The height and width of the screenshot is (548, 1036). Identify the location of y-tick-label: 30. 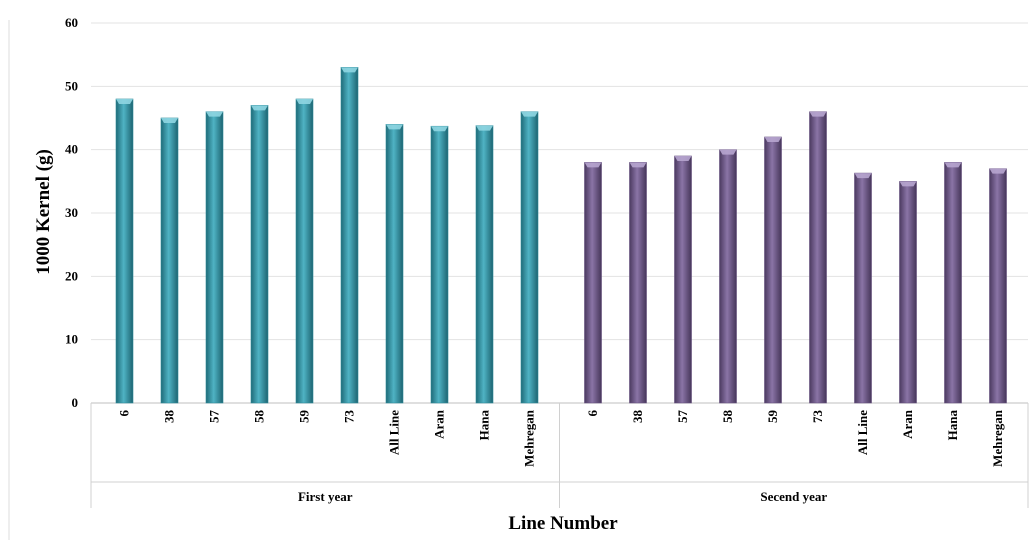
(71, 212).